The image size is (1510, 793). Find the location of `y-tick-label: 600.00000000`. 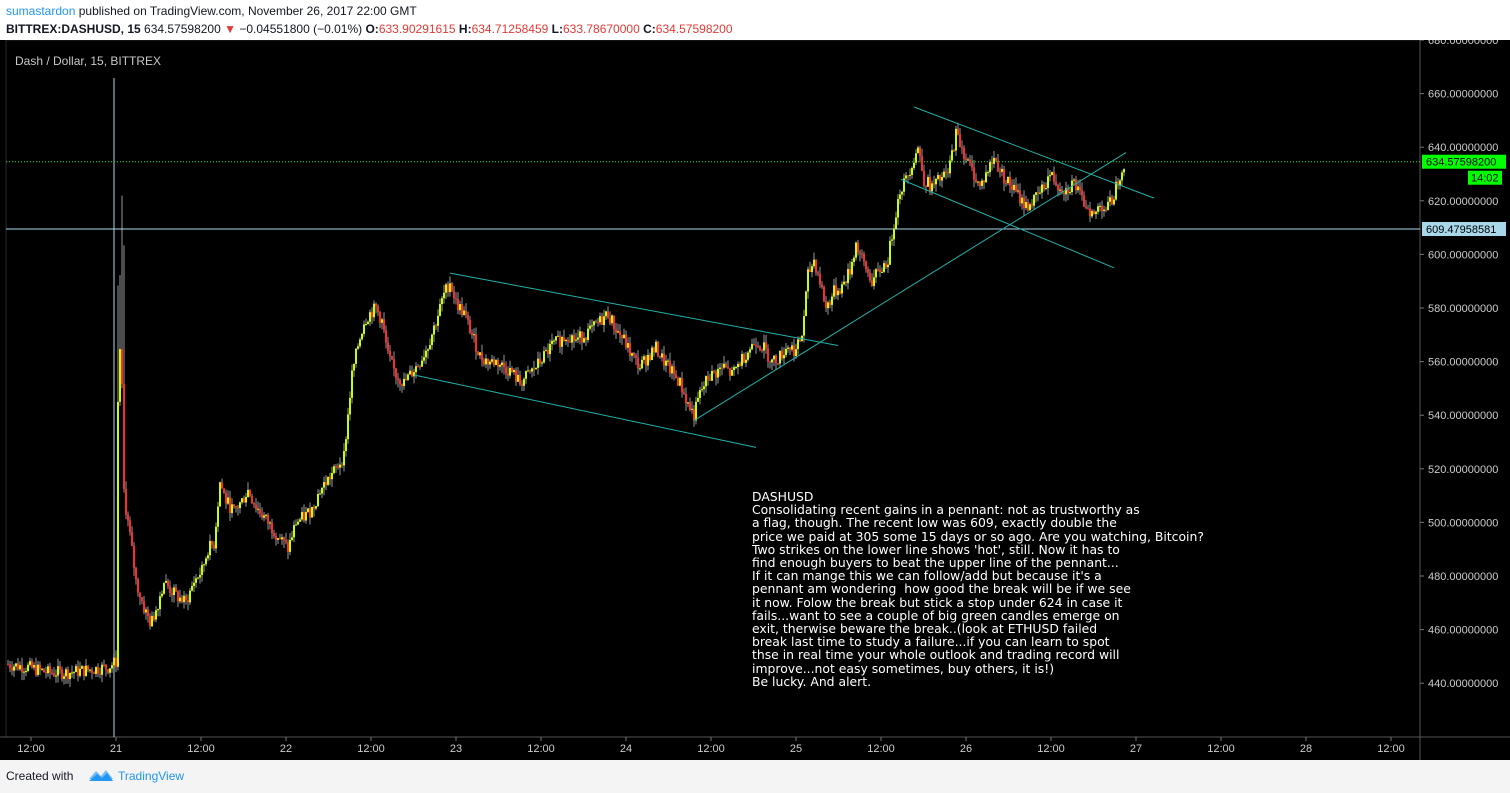

y-tick-label: 600.00000000 is located at coordinates (1463, 255).